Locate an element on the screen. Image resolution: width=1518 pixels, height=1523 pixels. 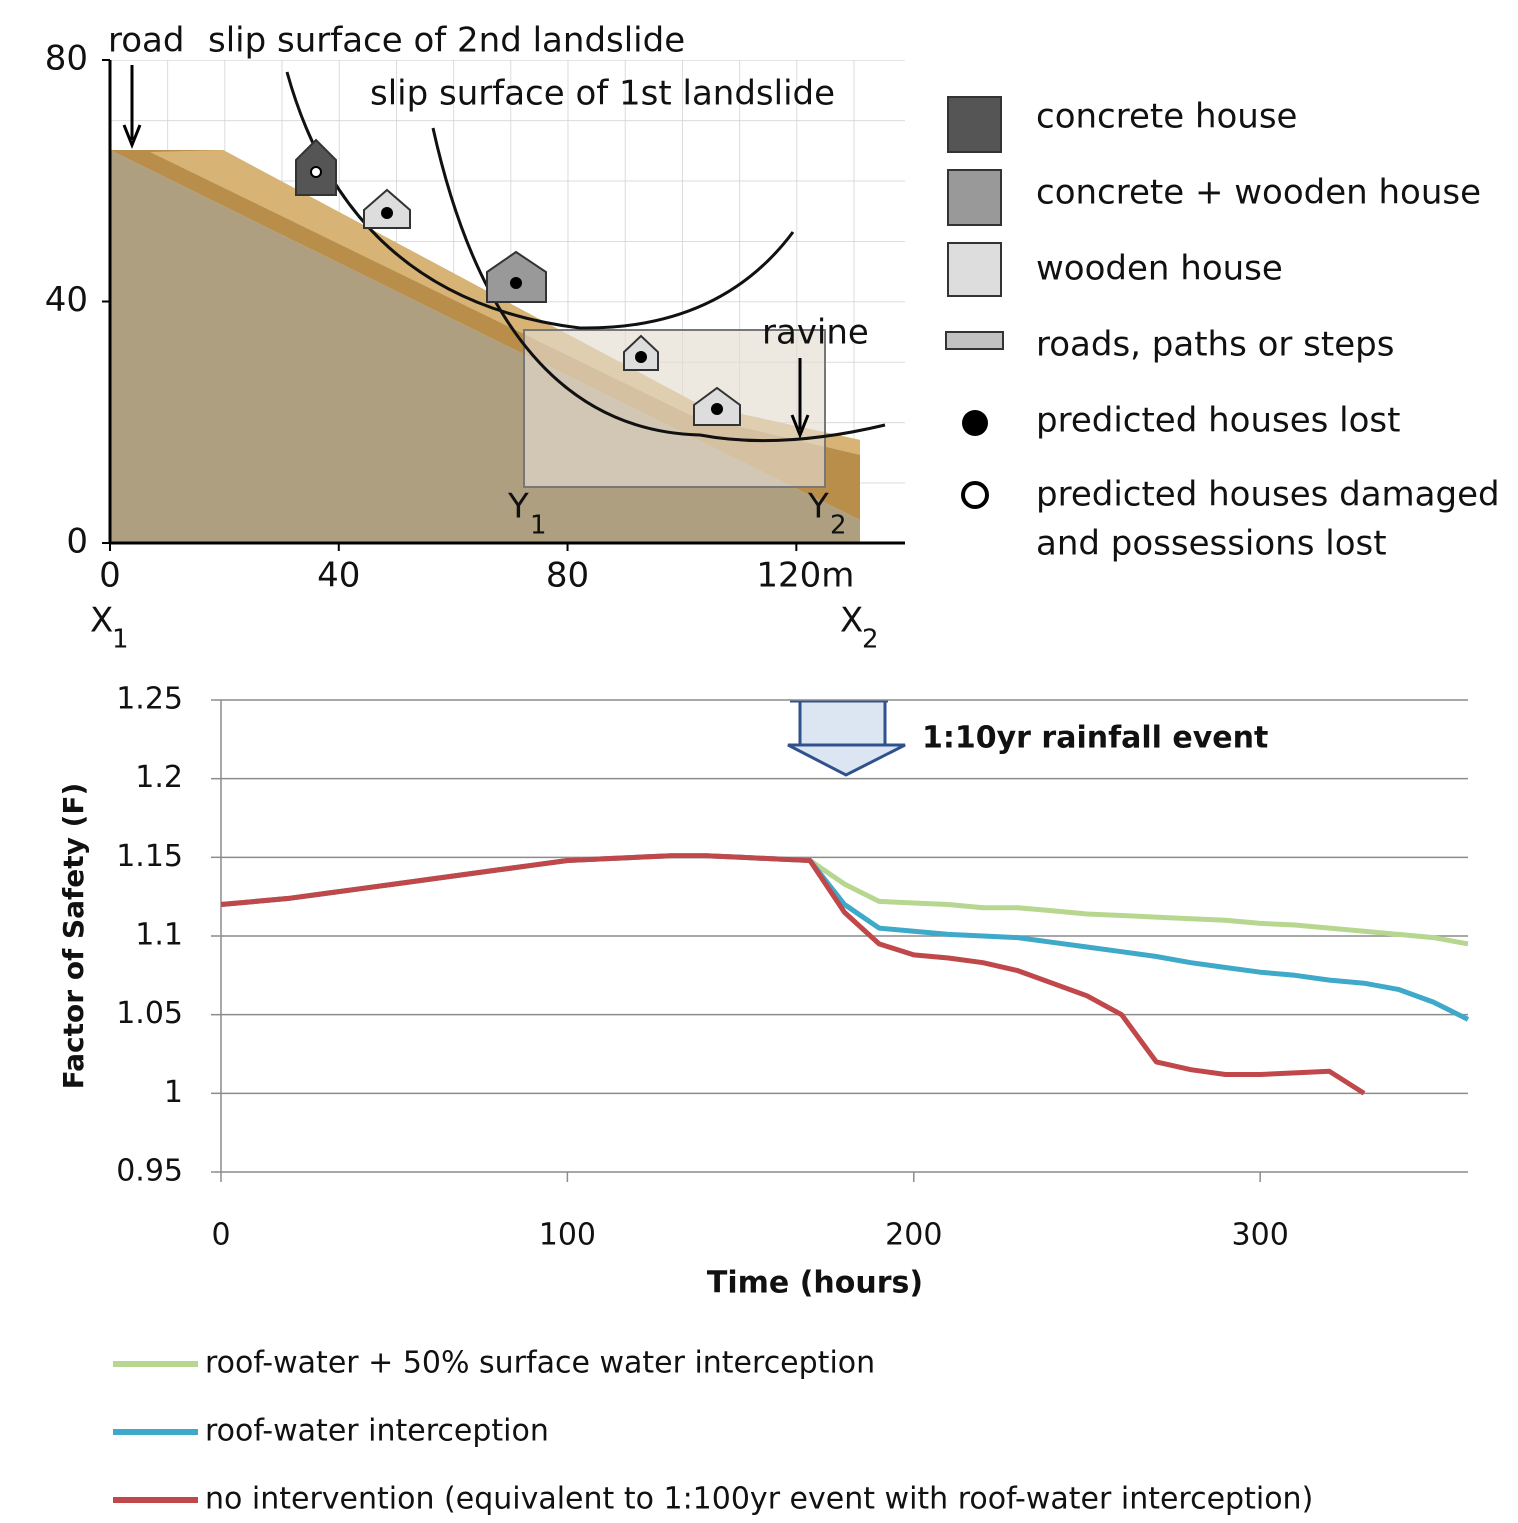
x-tick-label: 300 is located at coordinates (1260, 1235).